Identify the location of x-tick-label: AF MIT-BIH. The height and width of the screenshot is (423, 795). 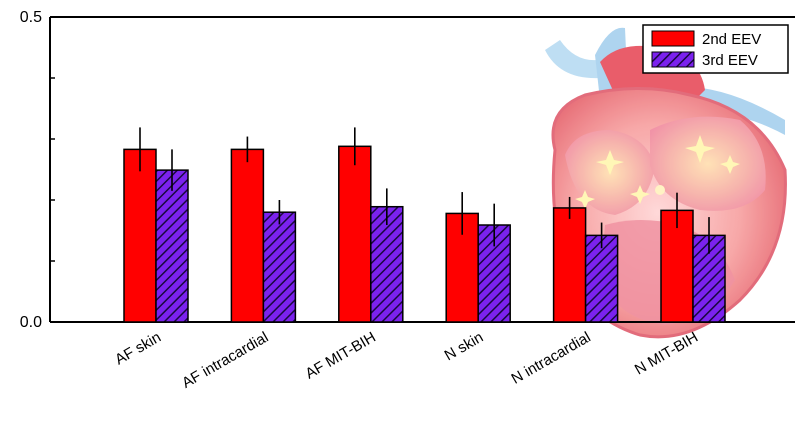
(340, 356).